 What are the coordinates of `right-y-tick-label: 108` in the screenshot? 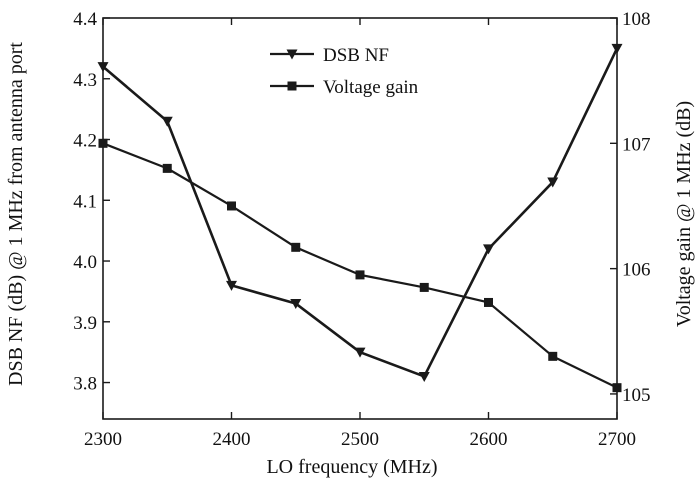 It's located at (636, 19).